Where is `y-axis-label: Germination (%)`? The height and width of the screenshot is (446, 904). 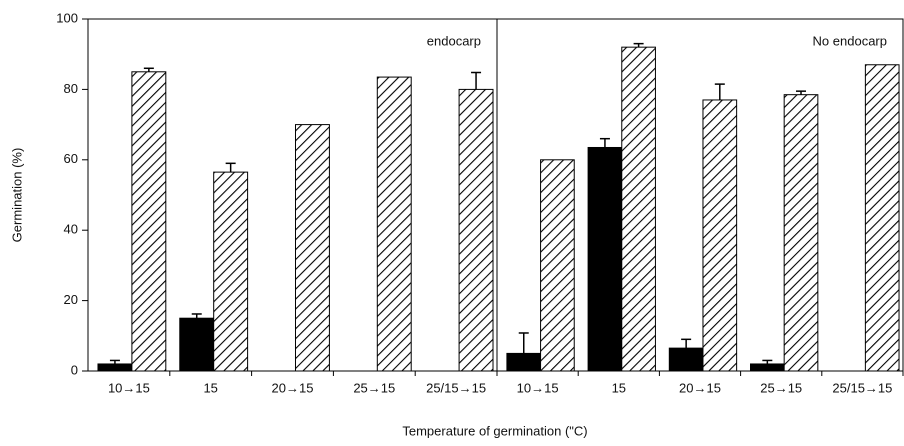
y-axis-label: Germination (%) is located at coordinates (16, 195).